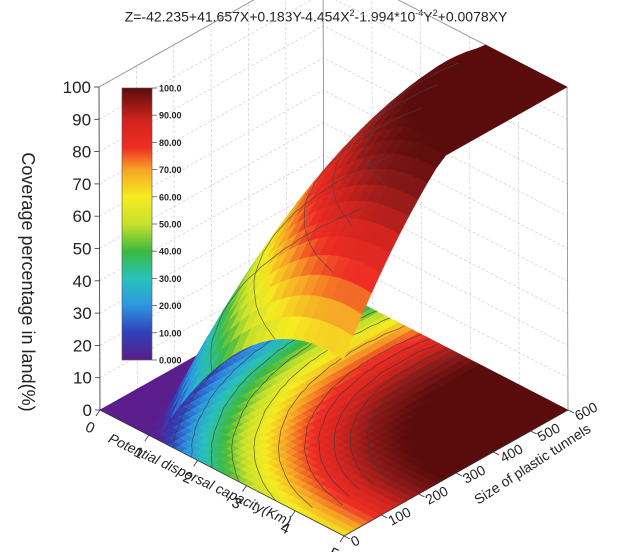 The height and width of the screenshot is (552, 632). I want to click on title-sup-2: -4, so click(419, 13).